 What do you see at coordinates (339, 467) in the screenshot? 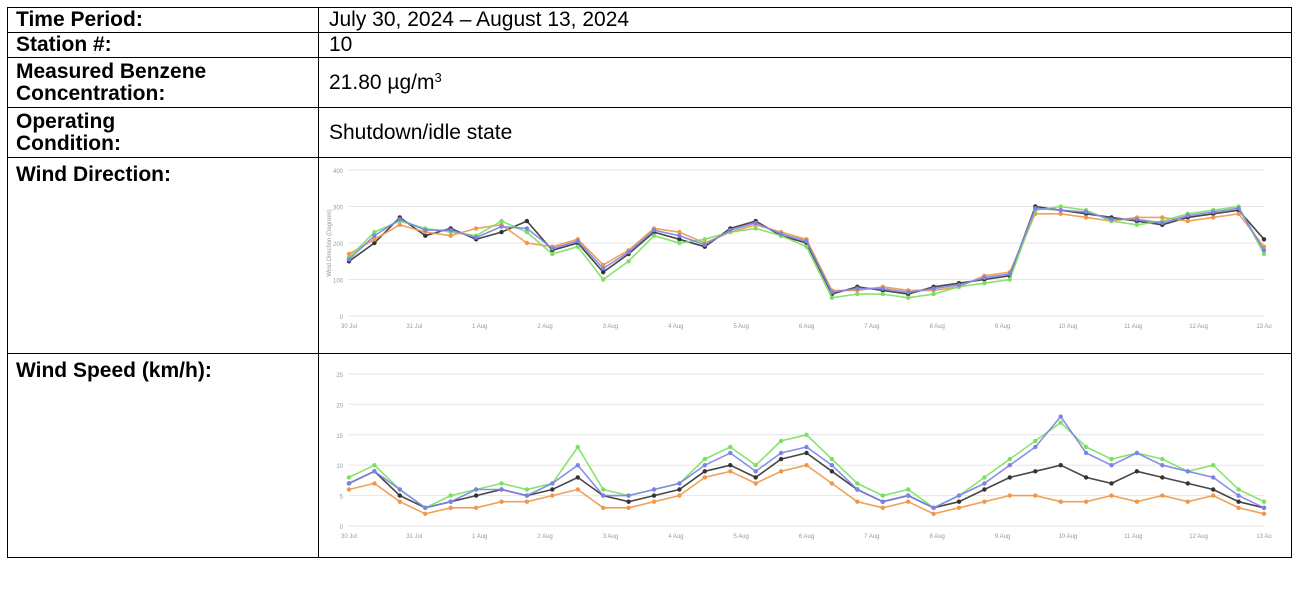
I see `wind-speed-y-tick-label: 10` at bounding box center [339, 467].